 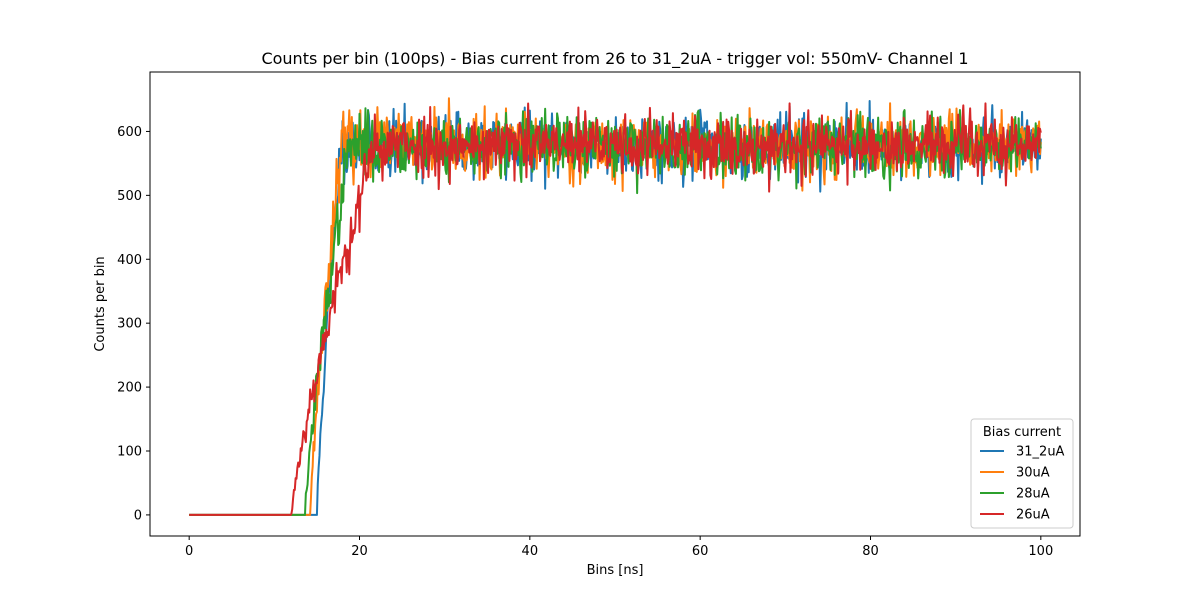 I want to click on x-axis-label: Bins [ns], so click(x=615, y=570).